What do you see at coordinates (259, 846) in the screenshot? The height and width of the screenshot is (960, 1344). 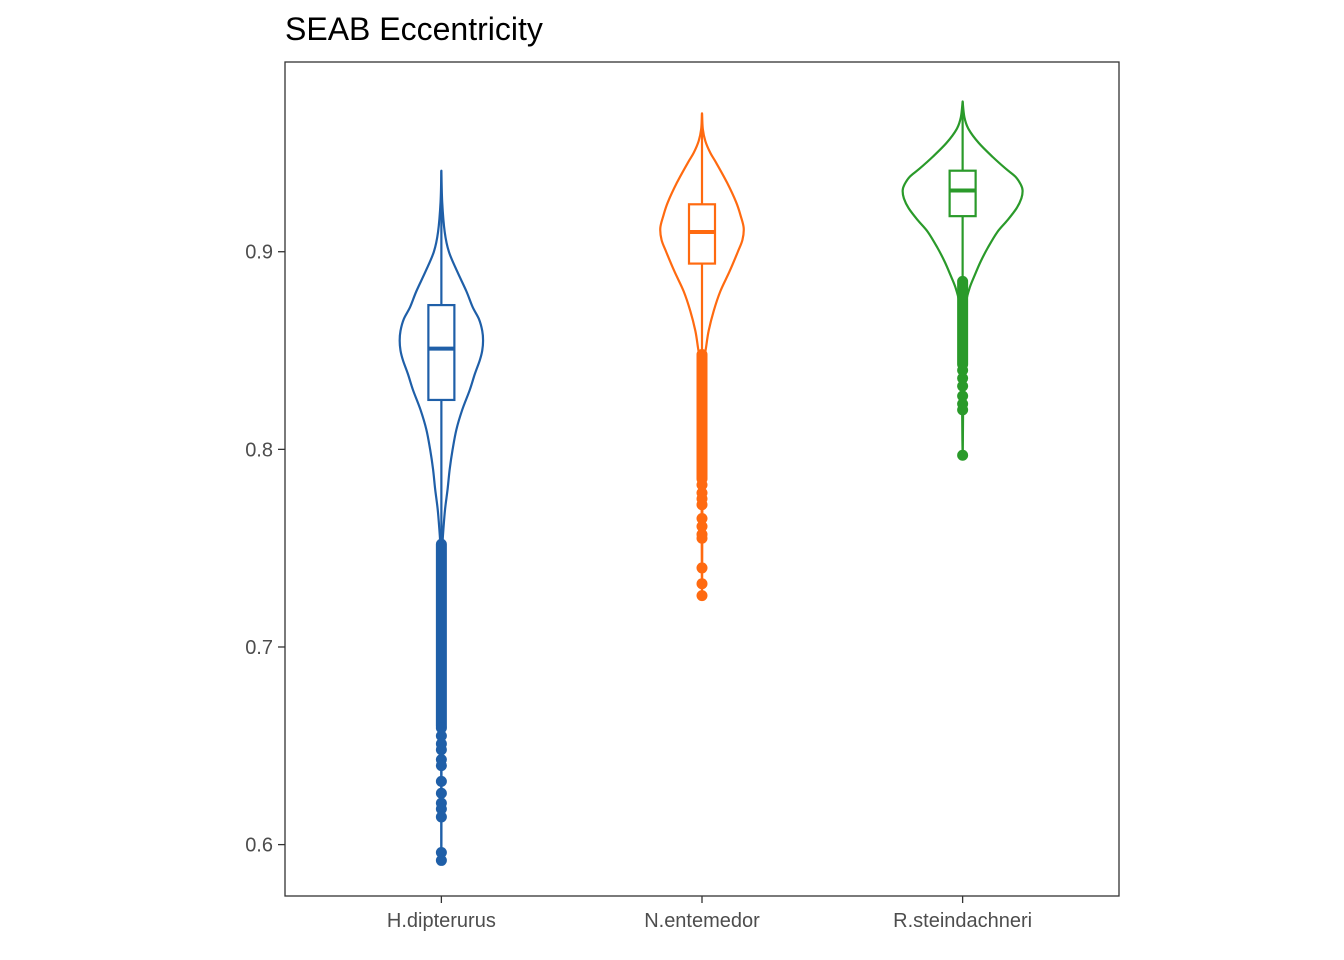 I see `y-tick-label: 0.6` at bounding box center [259, 846].